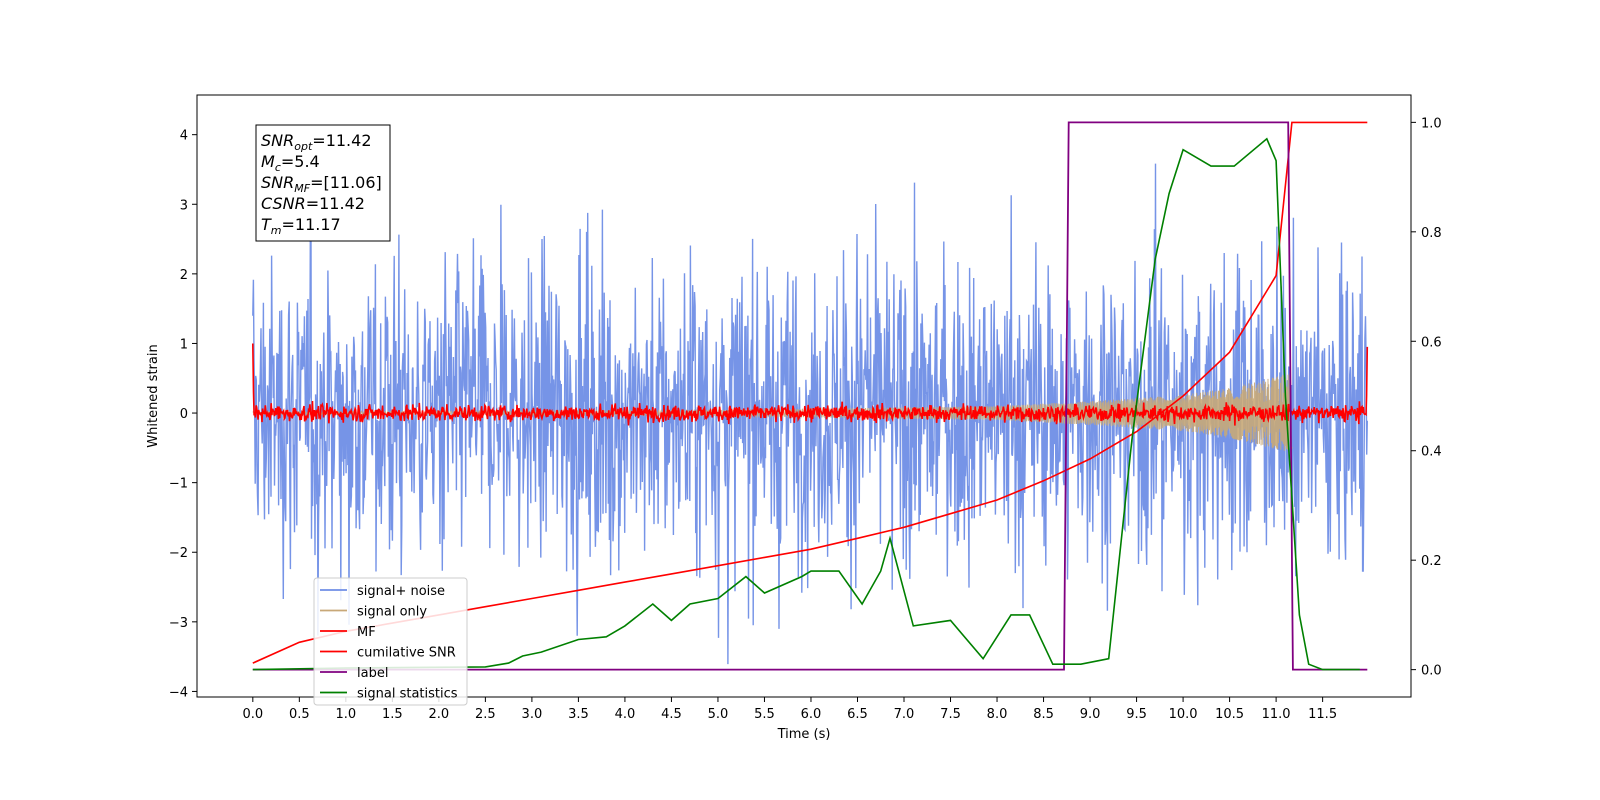 This screenshot has height=800, width=1600. What do you see at coordinates (1431, 561) in the screenshot?
I see `y2-tick-label: 0.2` at bounding box center [1431, 561].